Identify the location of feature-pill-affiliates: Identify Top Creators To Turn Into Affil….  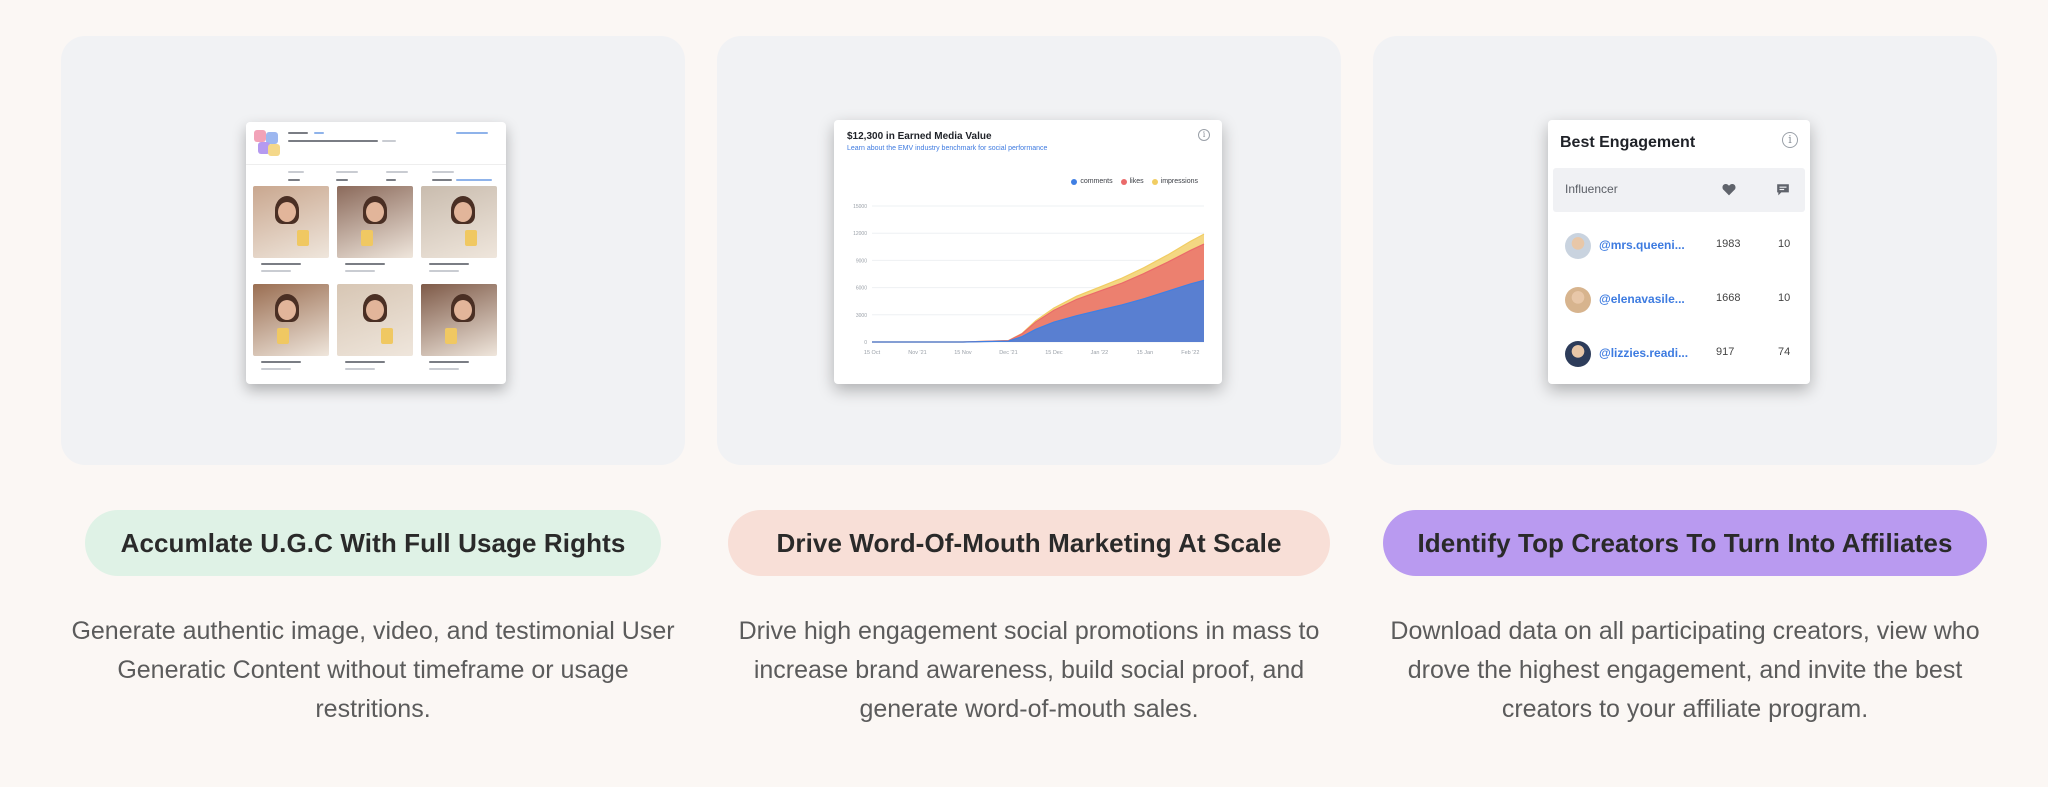
(1685, 543).